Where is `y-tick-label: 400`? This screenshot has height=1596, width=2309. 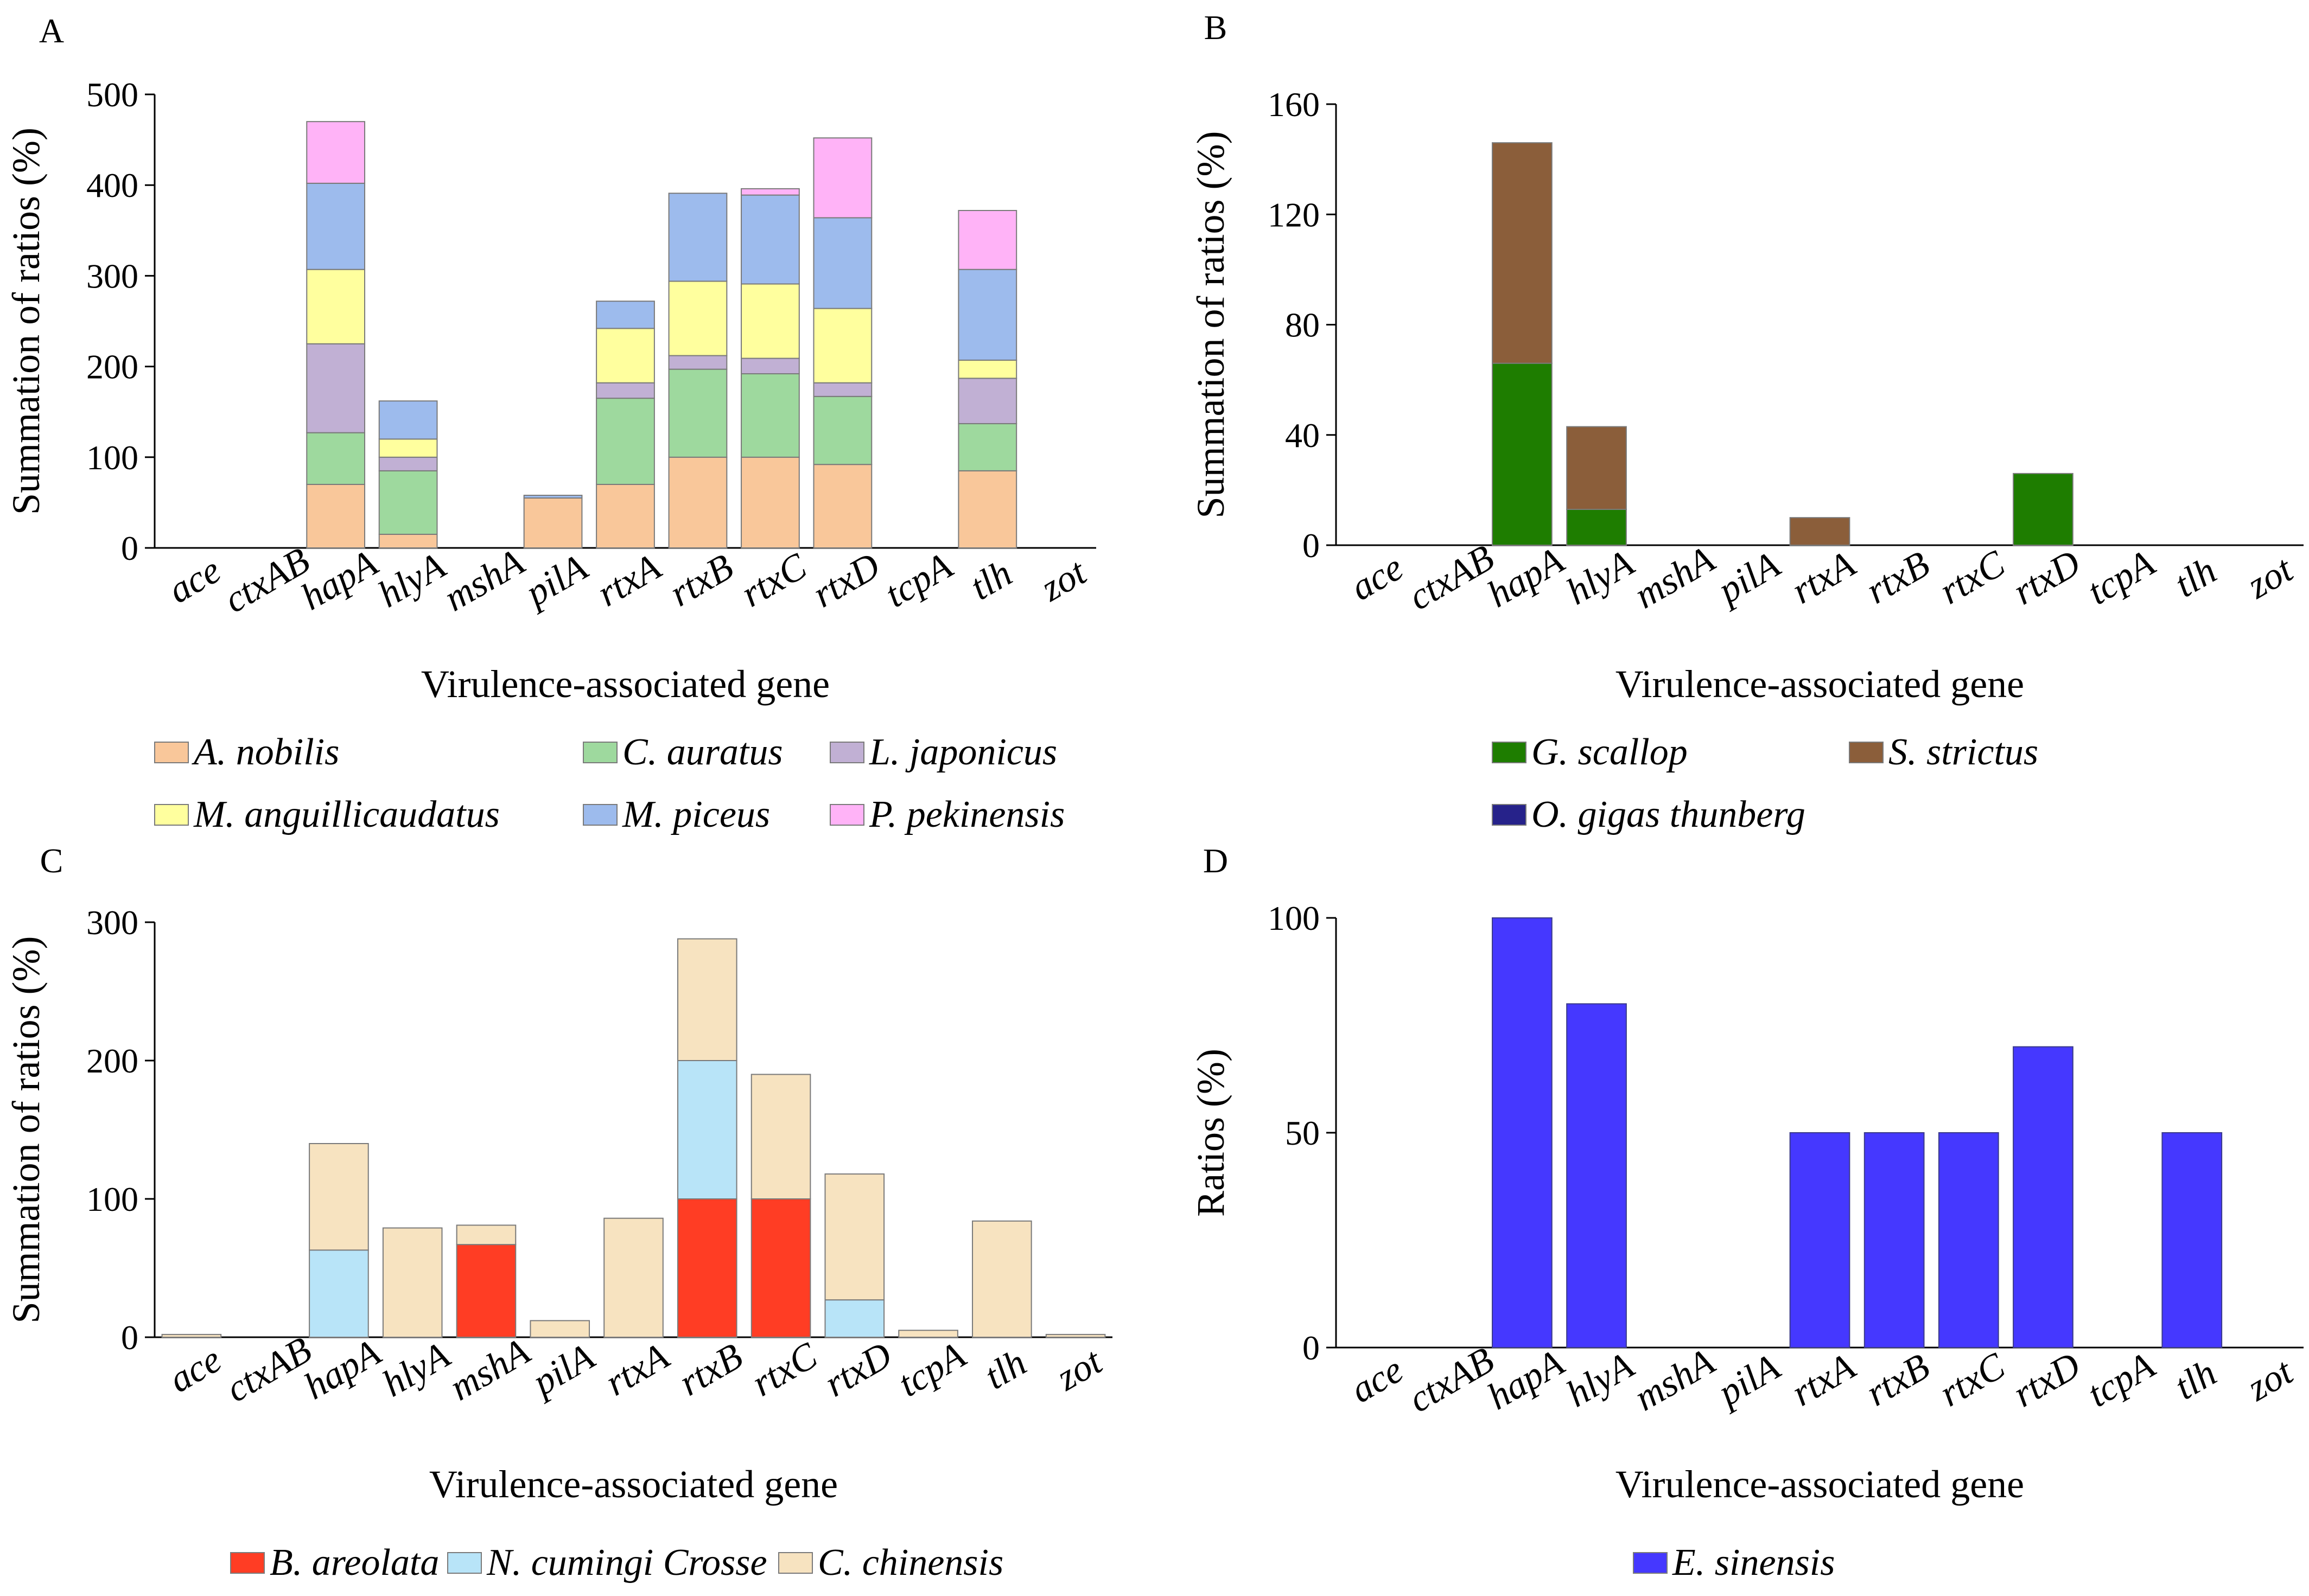 y-tick-label: 400 is located at coordinates (112, 185).